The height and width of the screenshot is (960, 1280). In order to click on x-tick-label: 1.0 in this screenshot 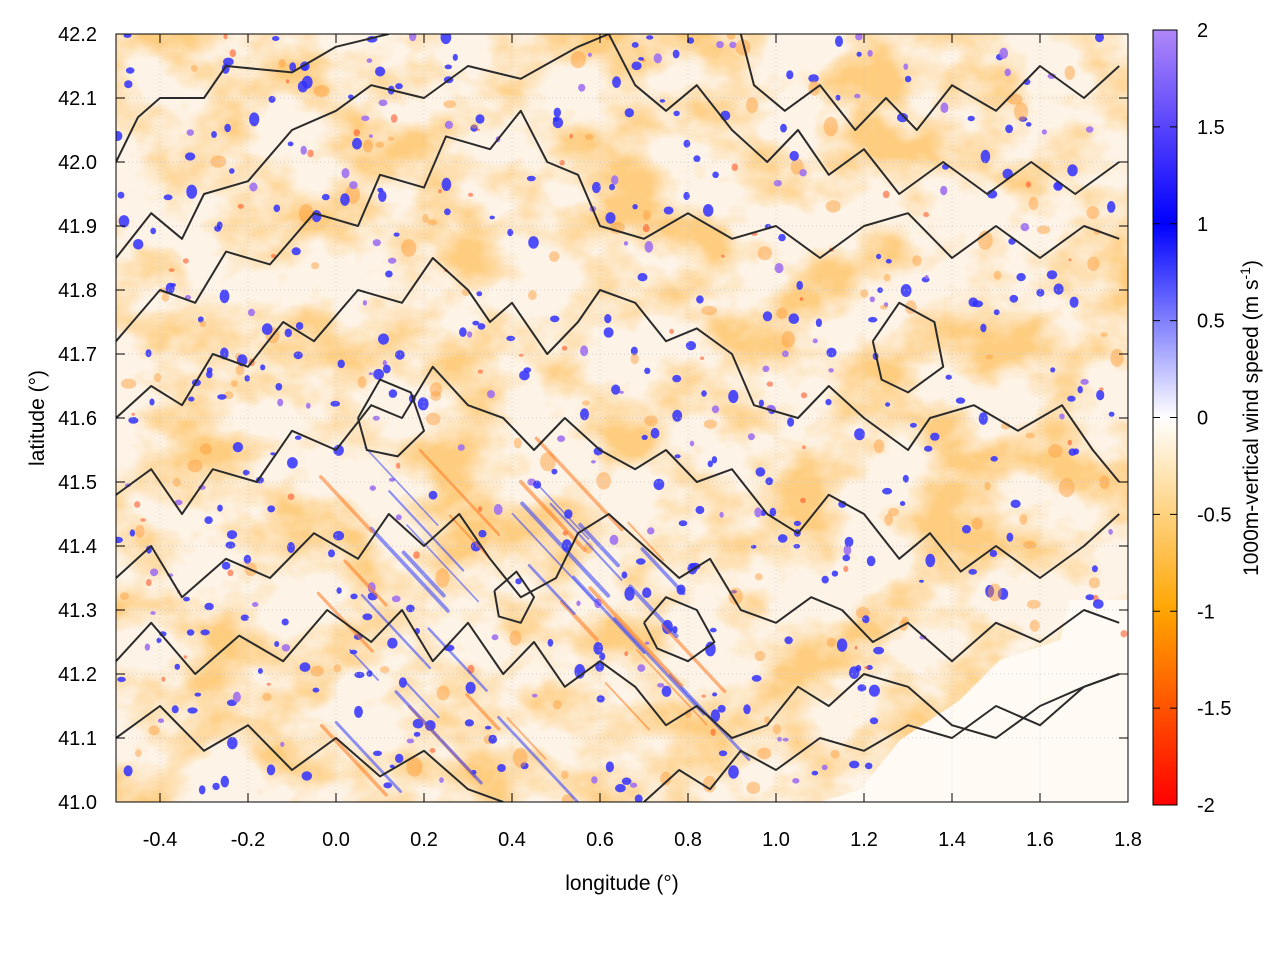, I will do `click(776, 840)`.